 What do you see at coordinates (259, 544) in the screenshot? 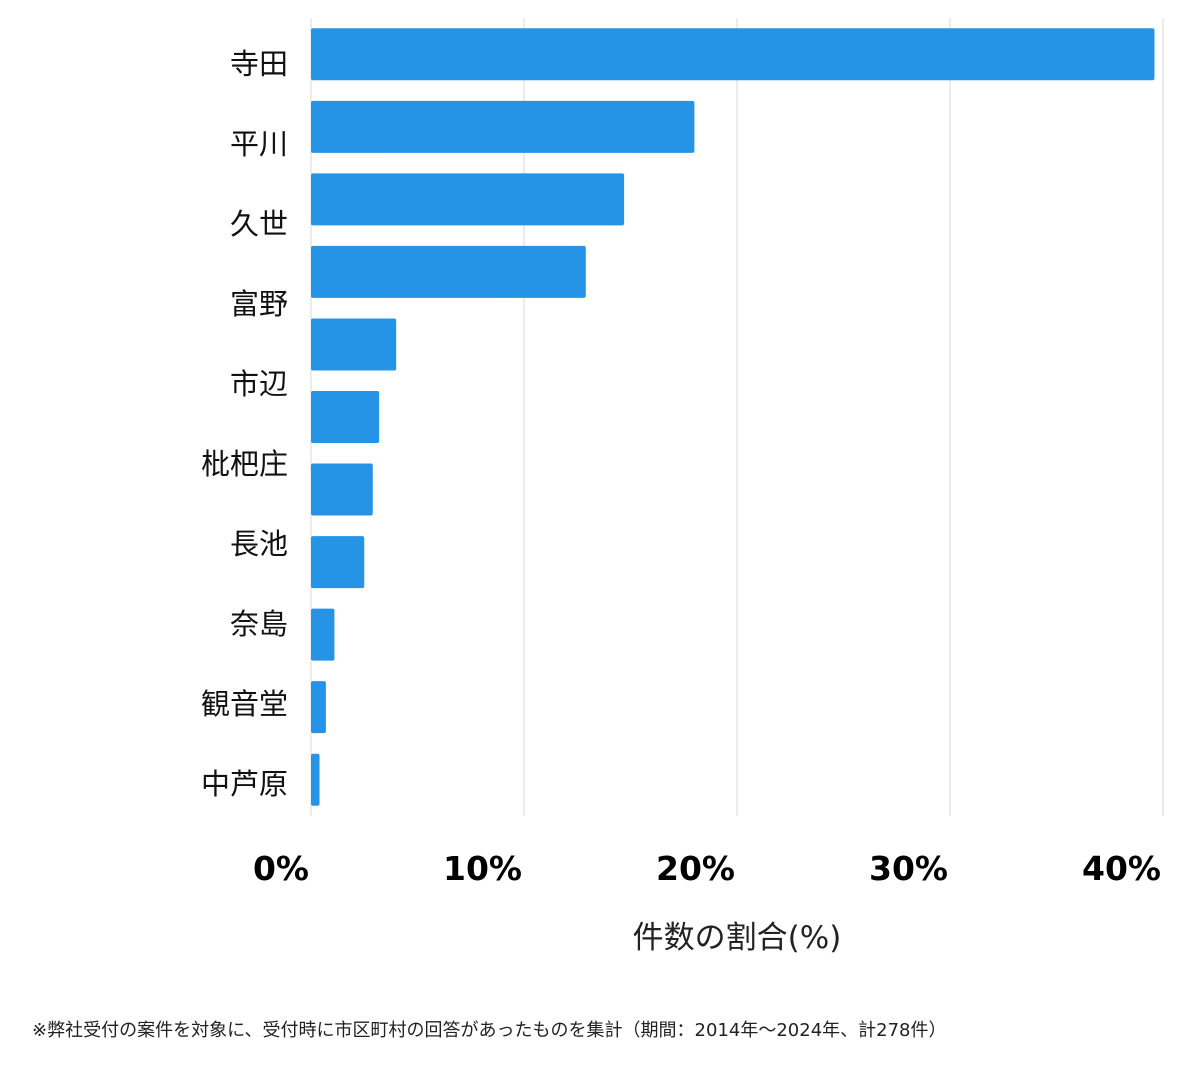
I see `y-category-label: 長池` at bounding box center [259, 544].